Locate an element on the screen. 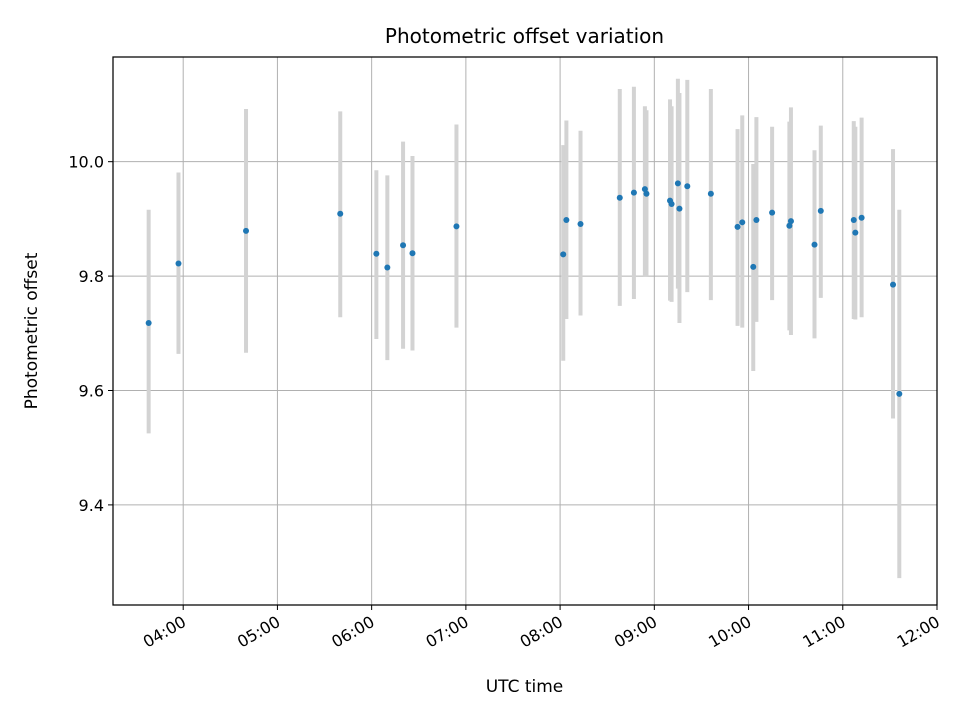 This screenshot has width=960, height=720. x-axis-label: UTC time is located at coordinates (525, 687).